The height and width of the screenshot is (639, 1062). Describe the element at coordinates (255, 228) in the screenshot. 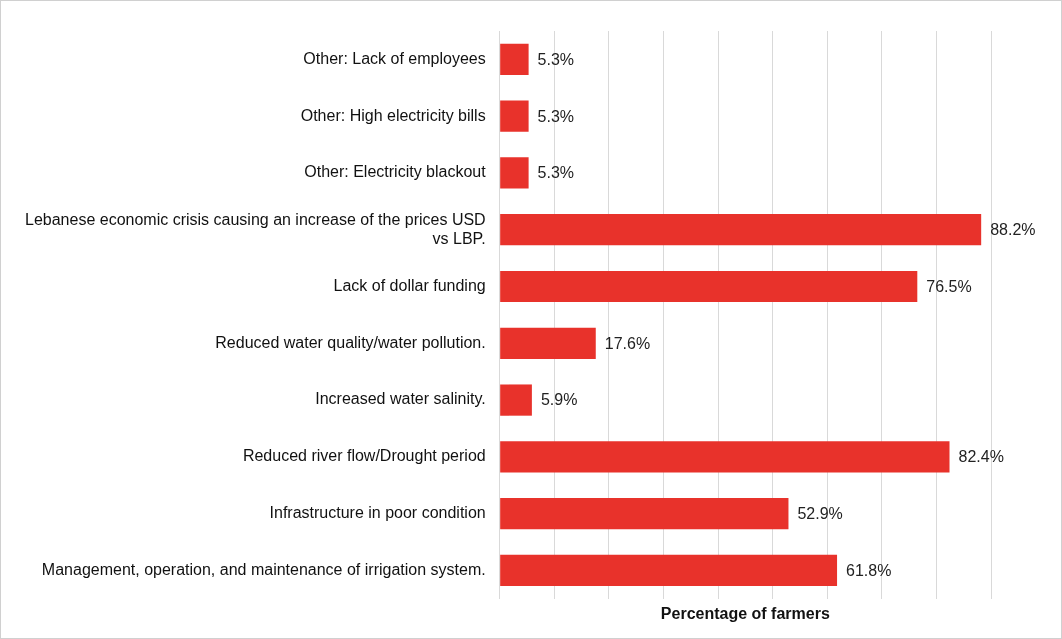

I see `y-tick-label: Lebanese economic crisis causing an increase of the prices USD vs LBP.` at that location.